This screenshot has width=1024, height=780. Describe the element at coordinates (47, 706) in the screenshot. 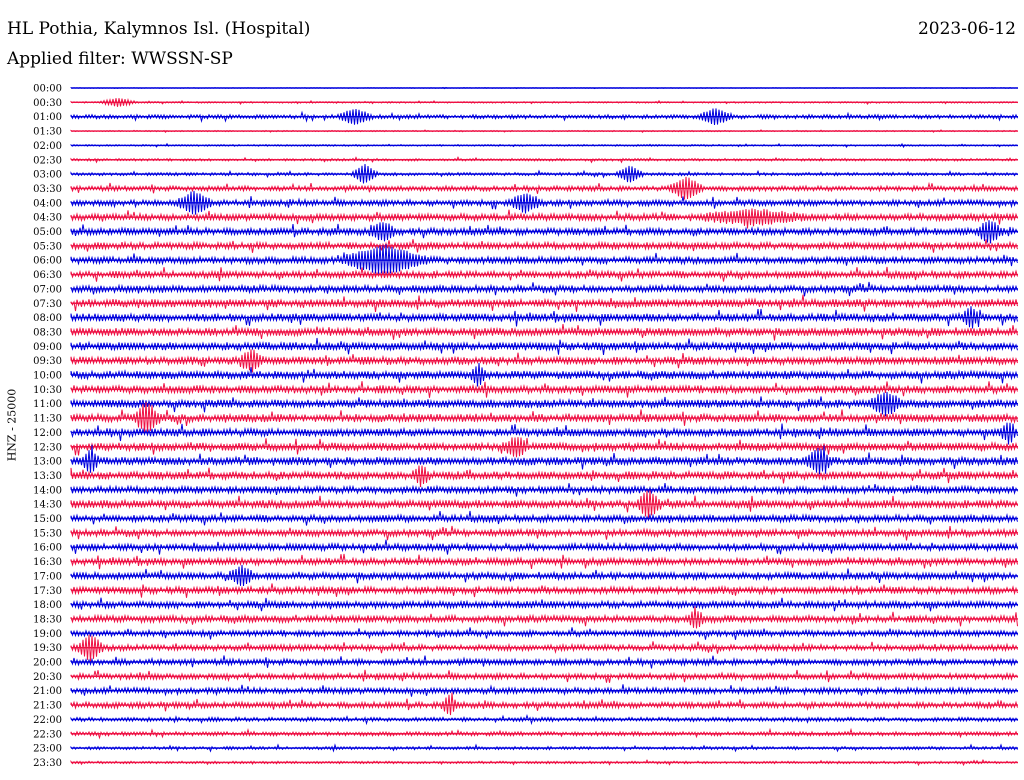

I see `row-time-label: 21:30` at that location.